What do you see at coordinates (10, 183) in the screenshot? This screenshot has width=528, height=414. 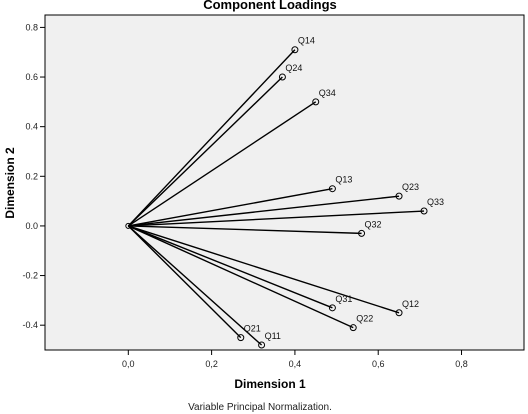 I see `y-axis-title: Dimension 2` at bounding box center [10, 183].